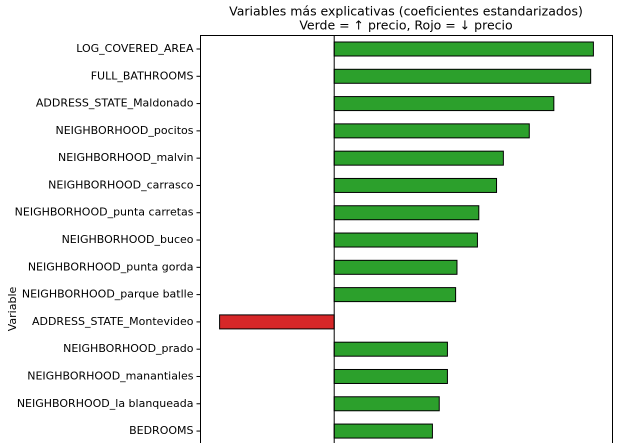  I want to click on y-tick-label: BEDROOMS, so click(161, 430).